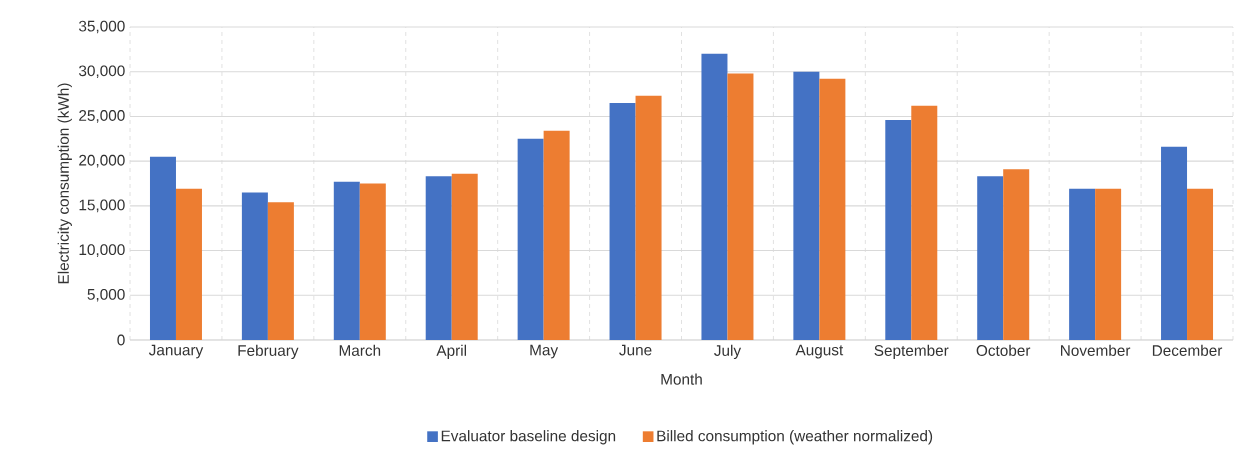 The image size is (1250, 471). What do you see at coordinates (102, 161) in the screenshot?
I see `y-tick-label: 20,000` at bounding box center [102, 161].